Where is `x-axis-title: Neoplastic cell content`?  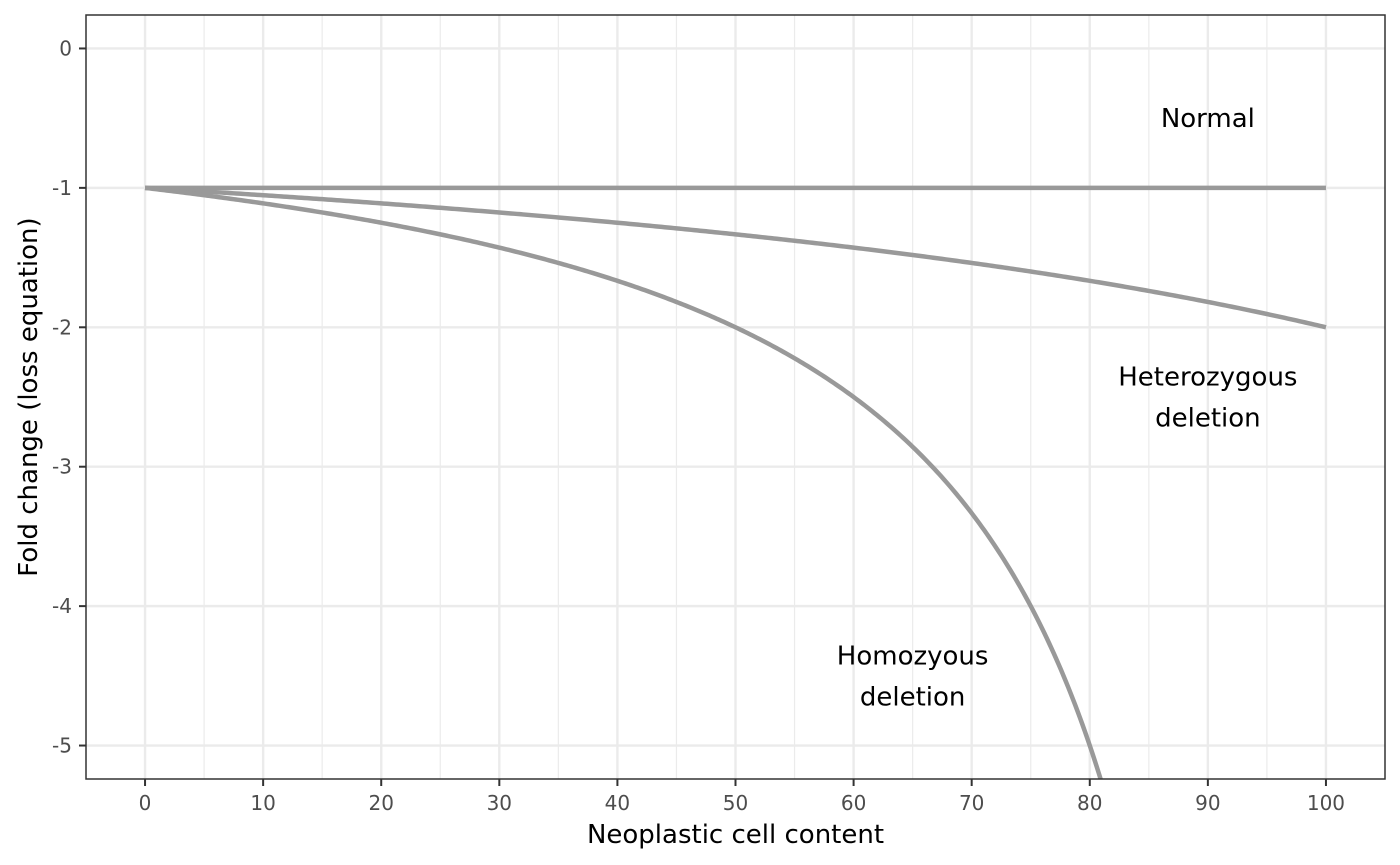
x-axis-title: Neoplastic cell content is located at coordinates (735, 835).